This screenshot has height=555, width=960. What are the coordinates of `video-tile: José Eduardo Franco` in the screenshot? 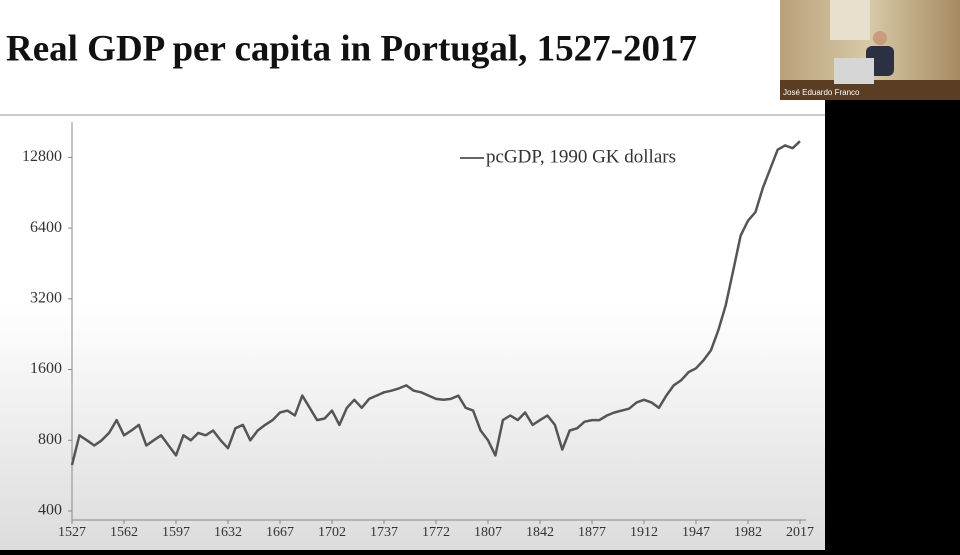 It's located at (870, 50).